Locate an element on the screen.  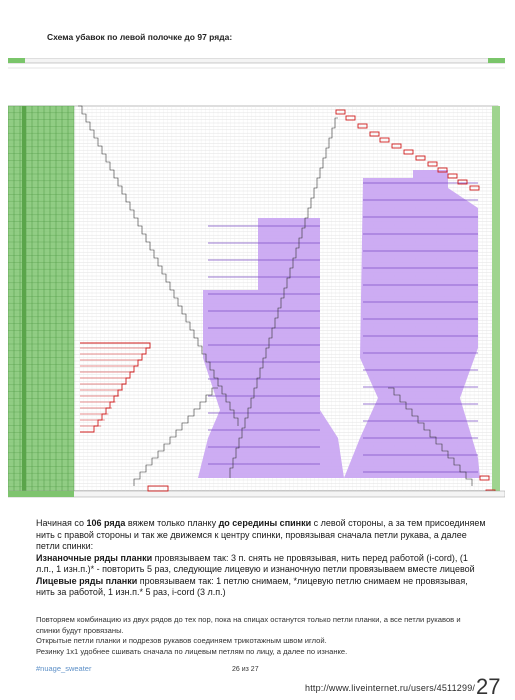
text-p1-c: вяжем только планку is located at coordinates (172, 523).